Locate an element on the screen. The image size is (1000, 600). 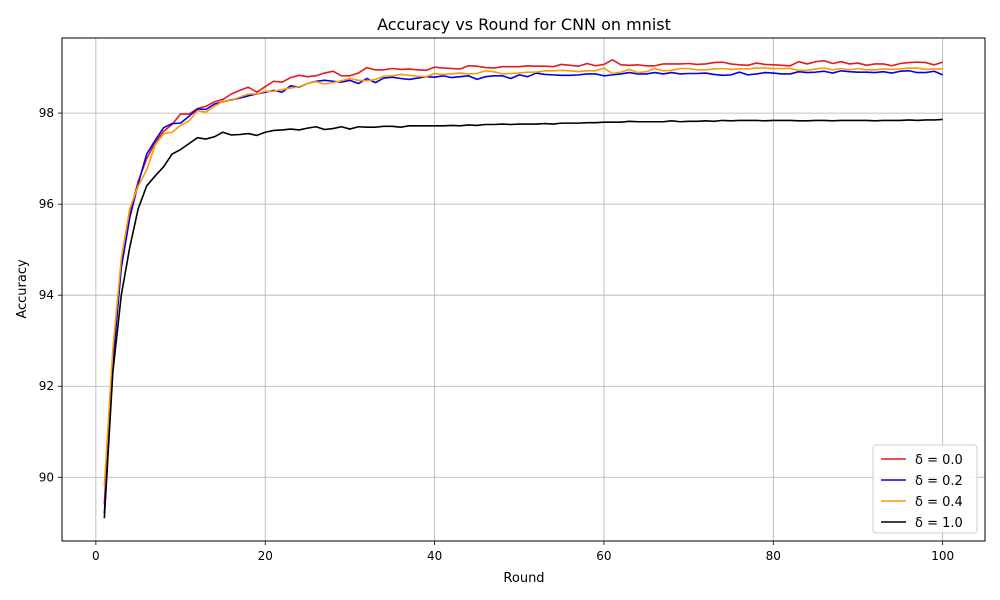
legend-label: δ = 0.2 is located at coordinates (939, 481).